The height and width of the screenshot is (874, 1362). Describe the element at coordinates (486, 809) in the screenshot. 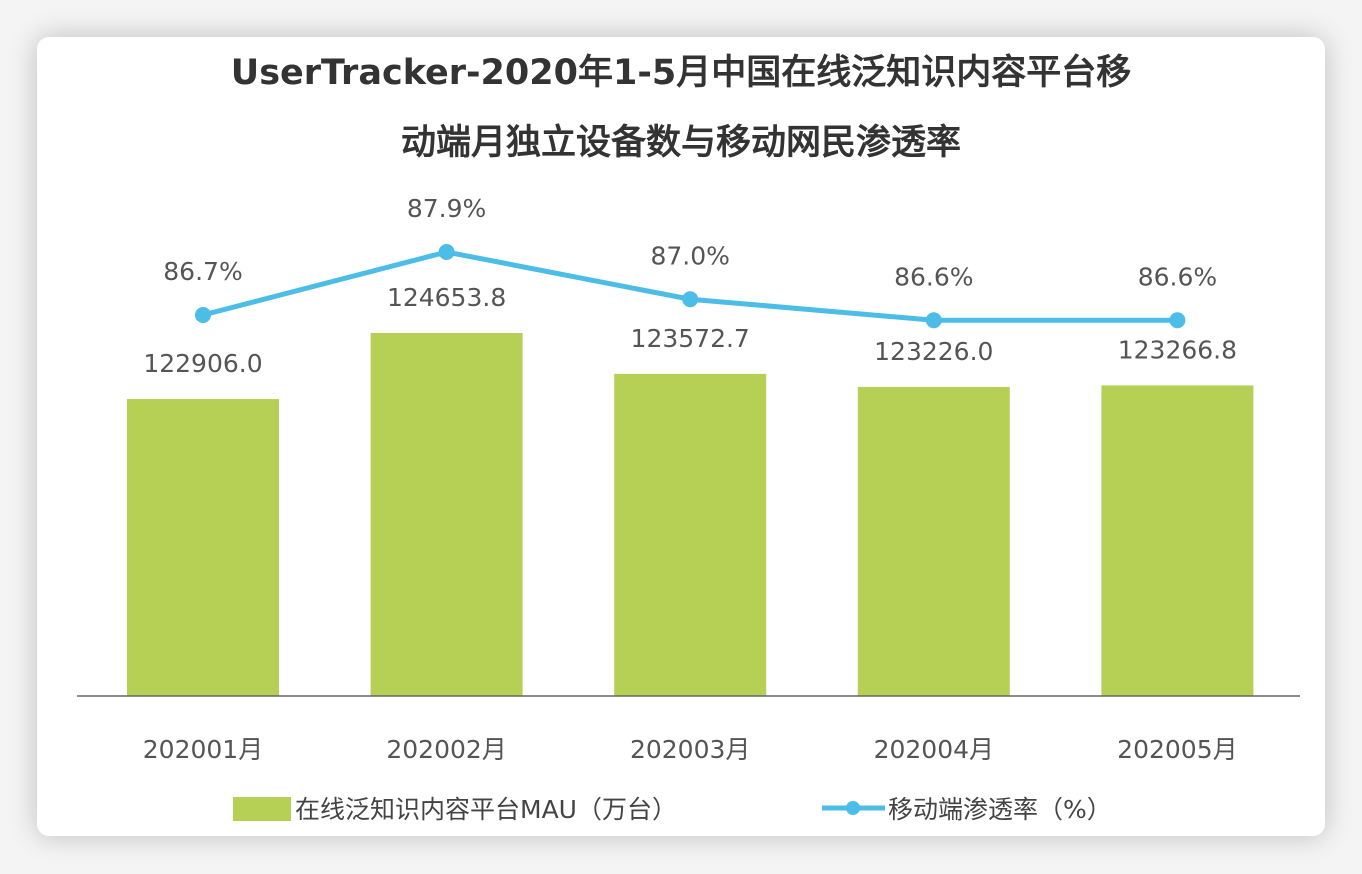

I see `legend-bar-label: 在线泛知识内容平台MAU（万台）` at that location.